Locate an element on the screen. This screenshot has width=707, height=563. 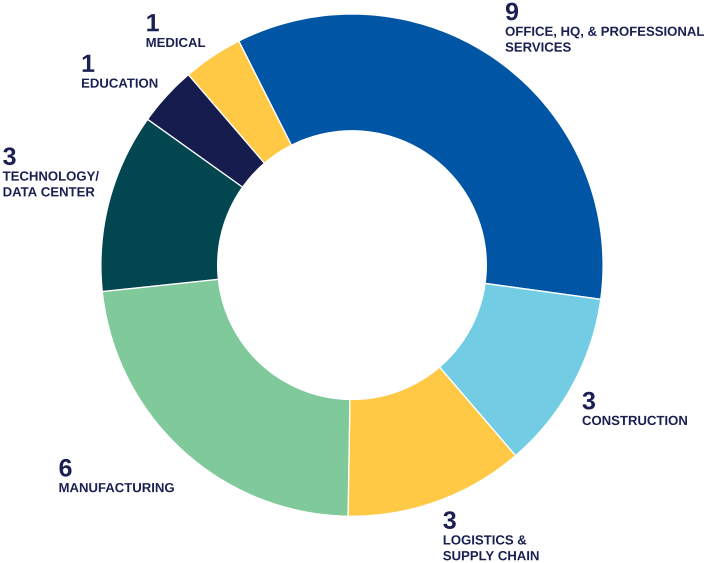
slice-label: MANUFACTURING is located at coordinates (116, 487).